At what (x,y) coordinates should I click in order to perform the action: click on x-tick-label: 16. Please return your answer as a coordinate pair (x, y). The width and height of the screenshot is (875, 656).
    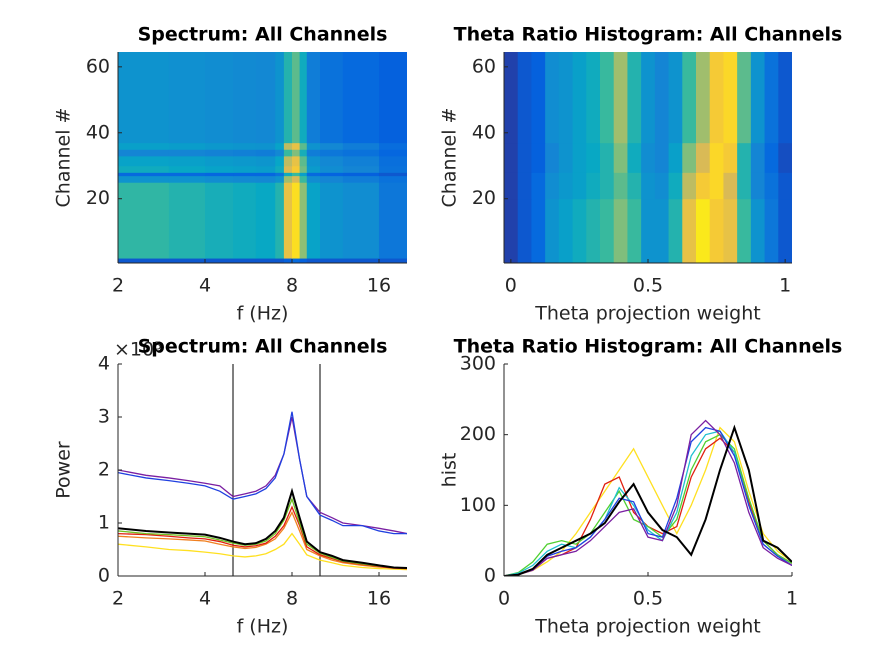
    Looking at the image, I should click on (379, 286).